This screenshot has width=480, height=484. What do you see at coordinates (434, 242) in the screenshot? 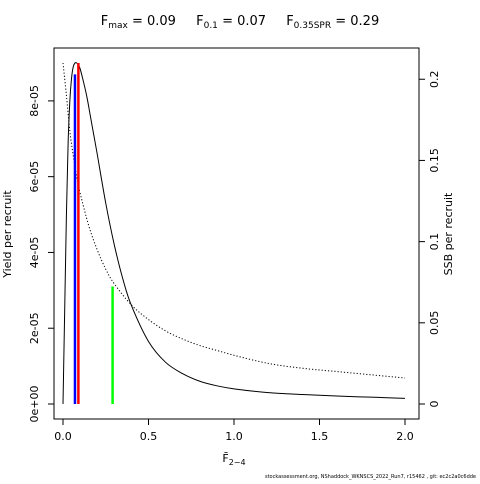
I see `y-right-tick-label: 0.1` at bounding box center [434, 242].